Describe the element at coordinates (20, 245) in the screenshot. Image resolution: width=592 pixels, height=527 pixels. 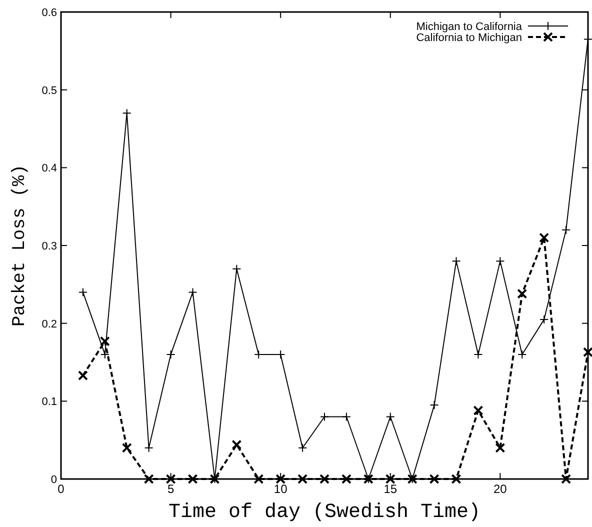
I see `y-axis-title: Packet Loss (%)` at that location.